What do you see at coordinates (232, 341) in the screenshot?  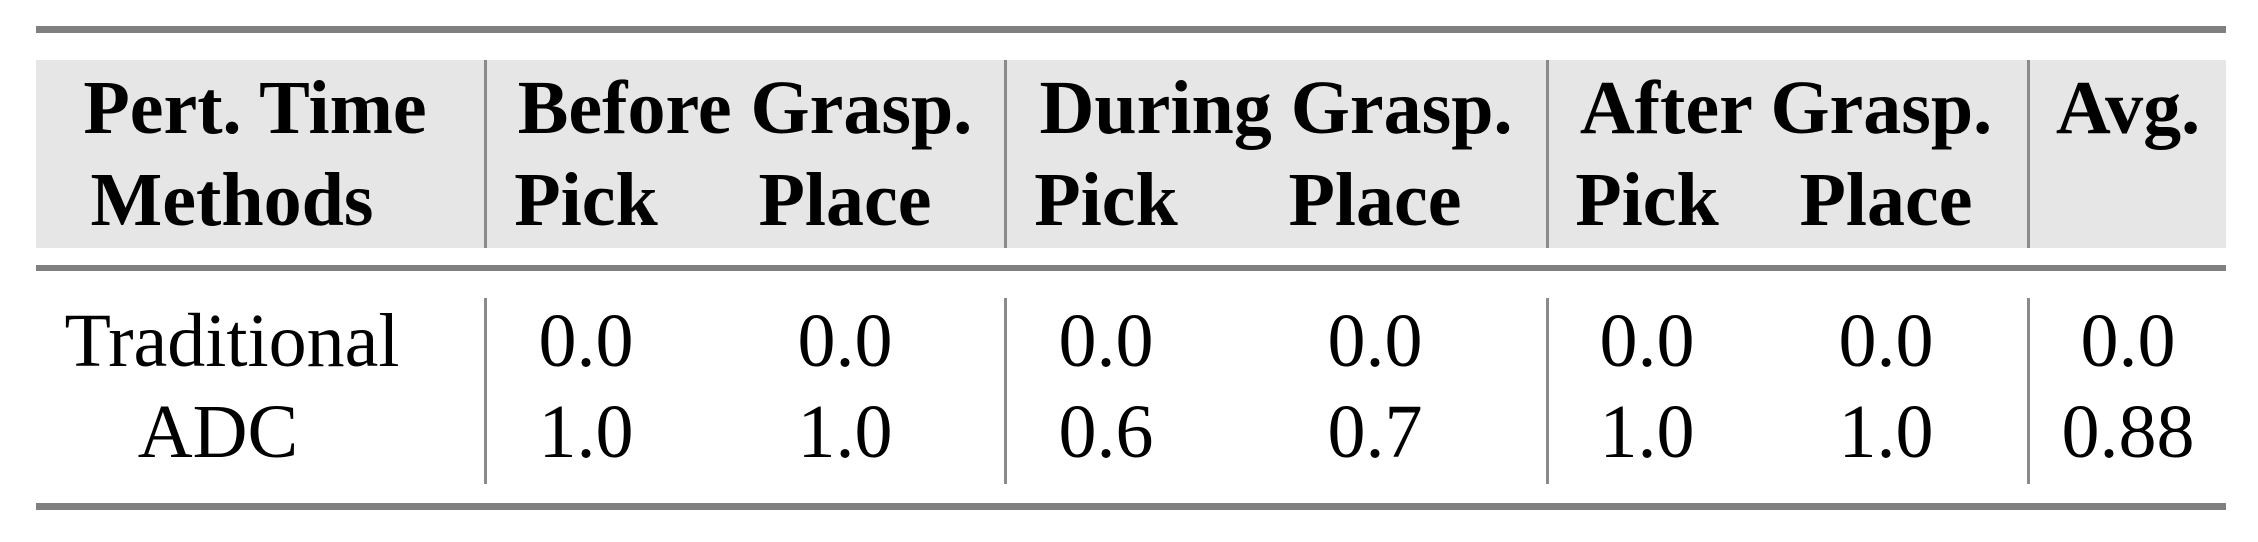 I see `method-name: Traditional` at bounding box center [232, 341].